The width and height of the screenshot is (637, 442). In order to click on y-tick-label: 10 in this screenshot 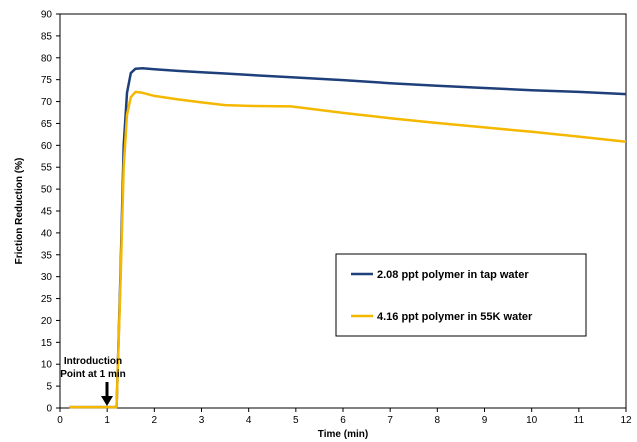, I will do `click(47, 365)`.